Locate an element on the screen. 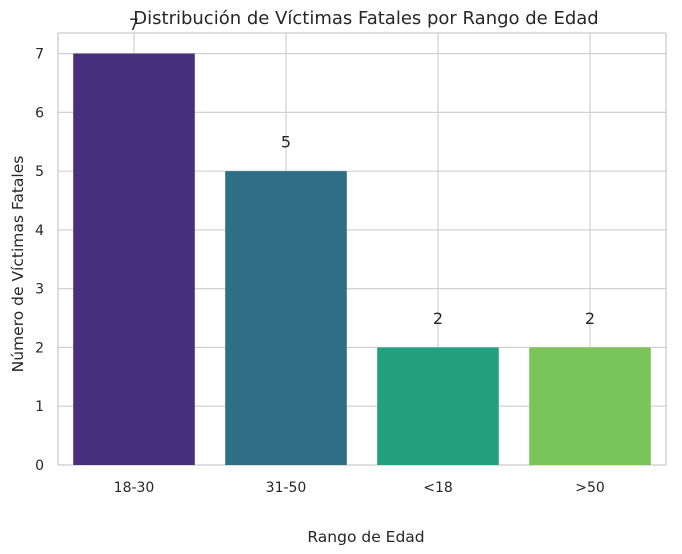 The image size is (682, 554). y-tick-label-7: 7 is located at coordinates (39, 55).